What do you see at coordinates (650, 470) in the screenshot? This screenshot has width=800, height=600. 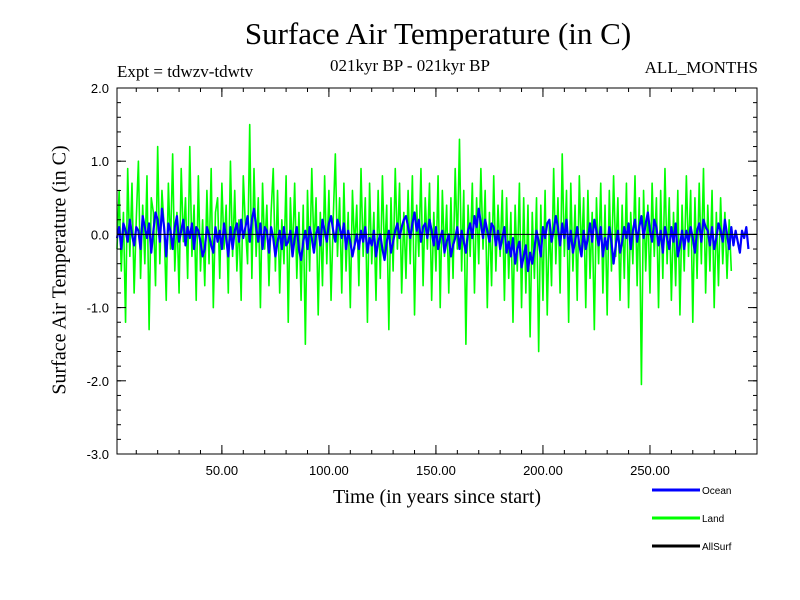 I see `x-tick-label: 250.00` at bounding box center [650, 470].